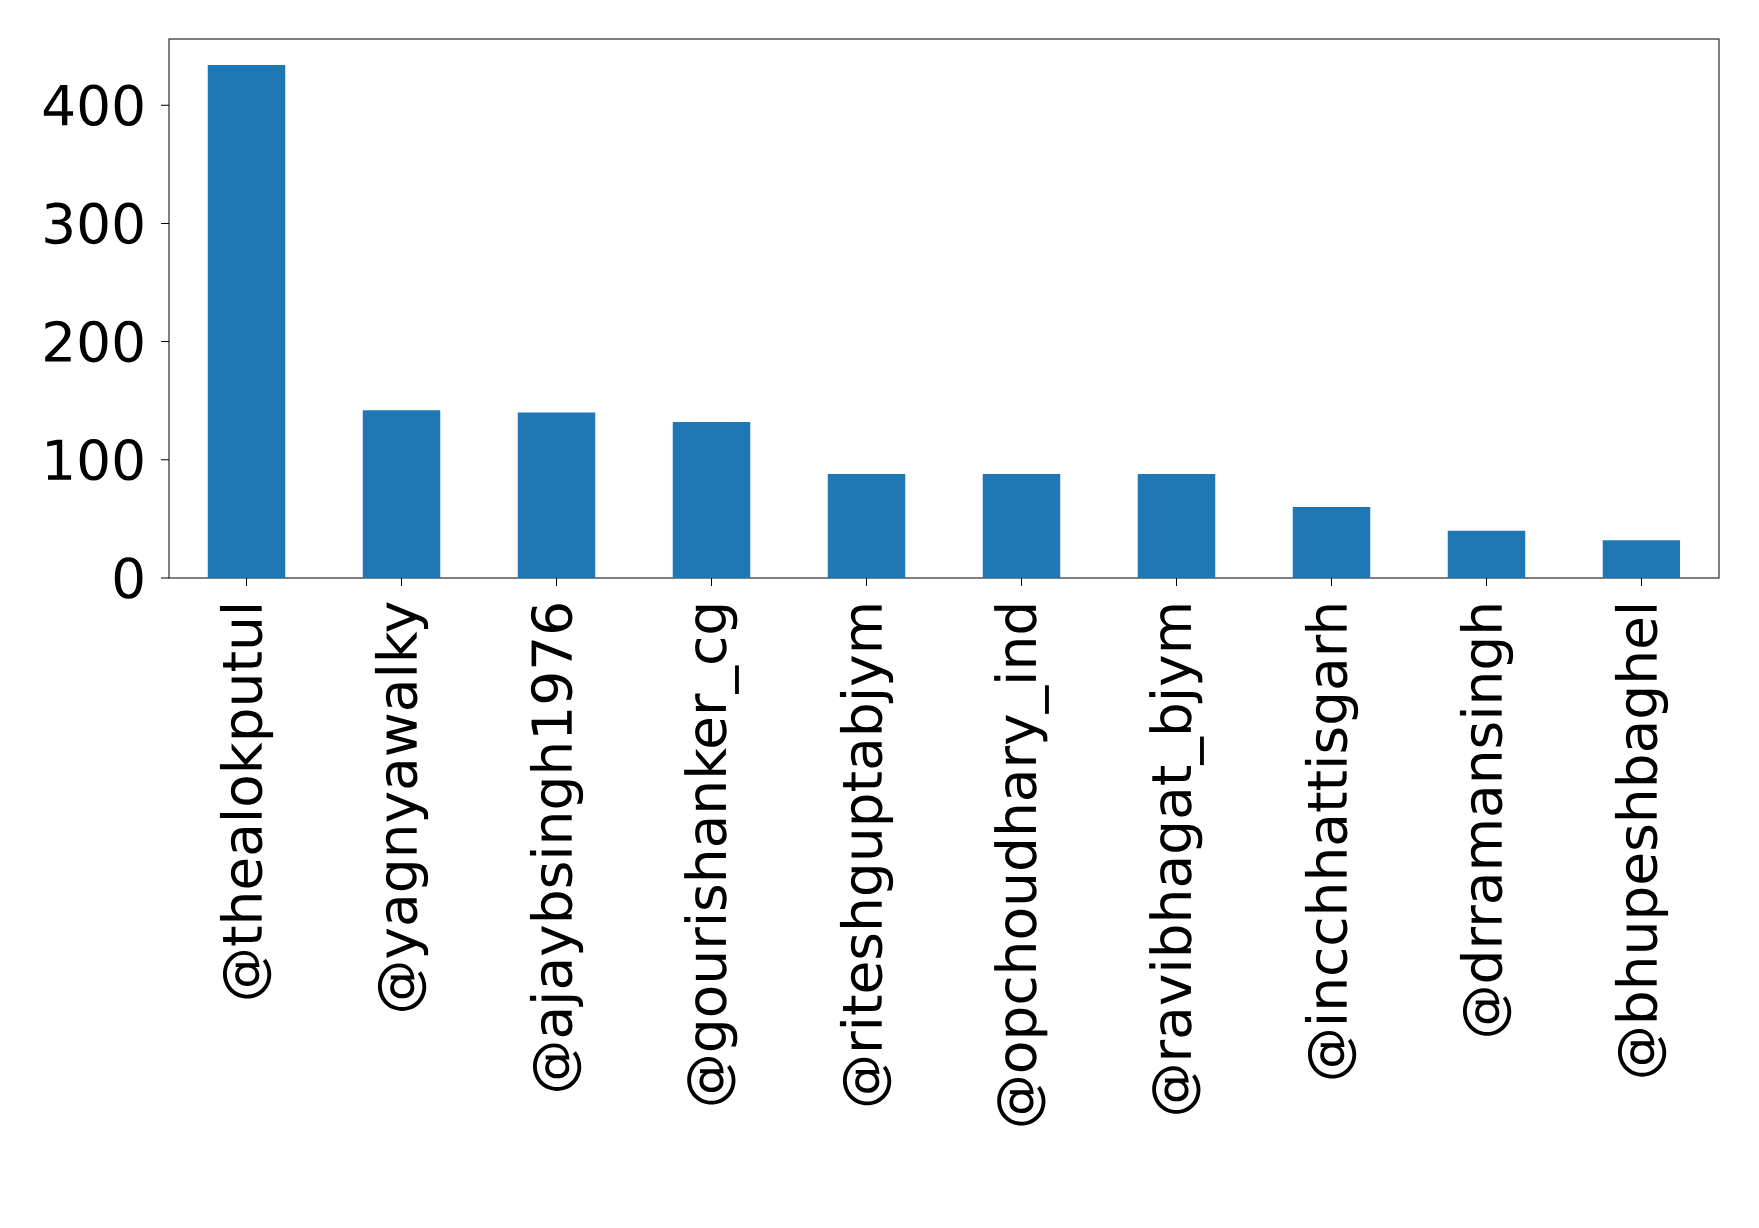  I want to click on x-tick-label: @ravibhagat_bjym, so click(1176, 859).